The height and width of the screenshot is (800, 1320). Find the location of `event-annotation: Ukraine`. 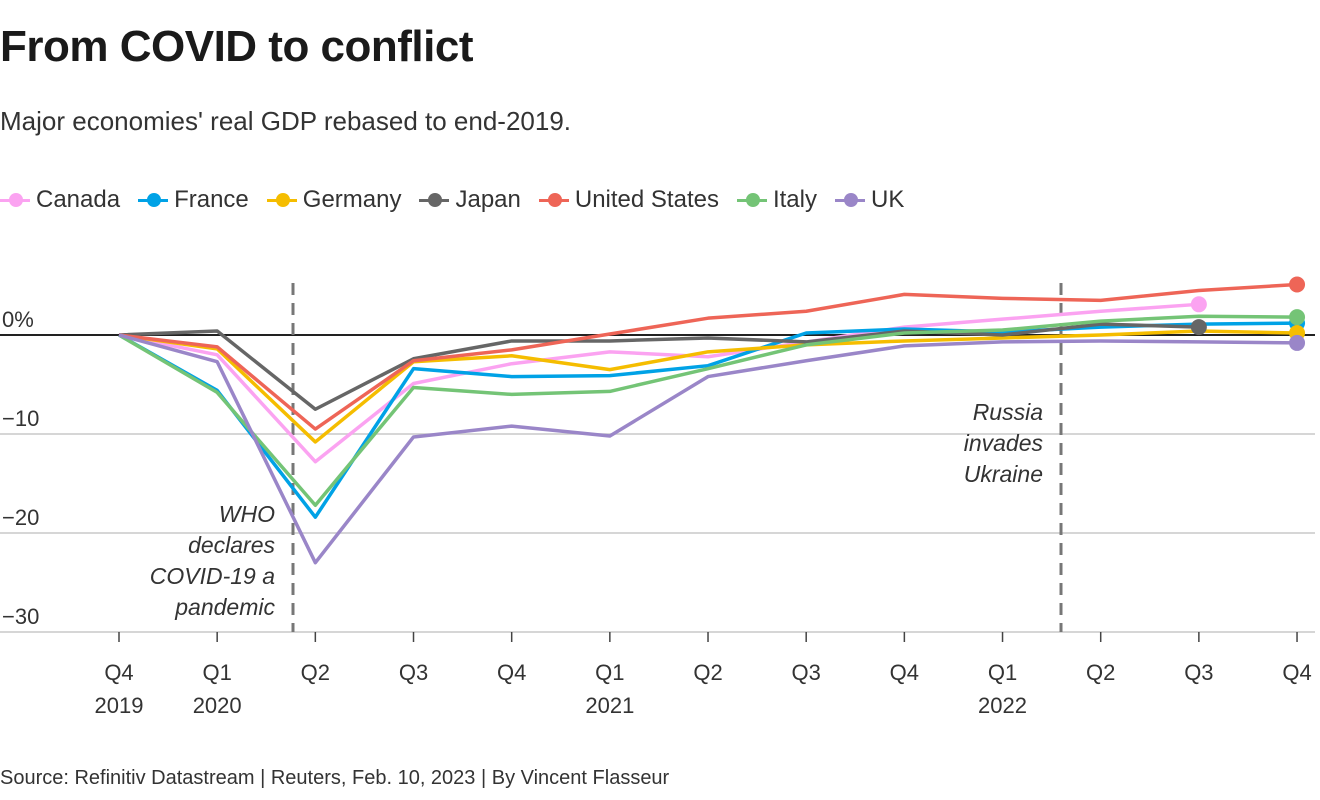

event-annotation: Ukraine is located at coordinates (1003, 474).